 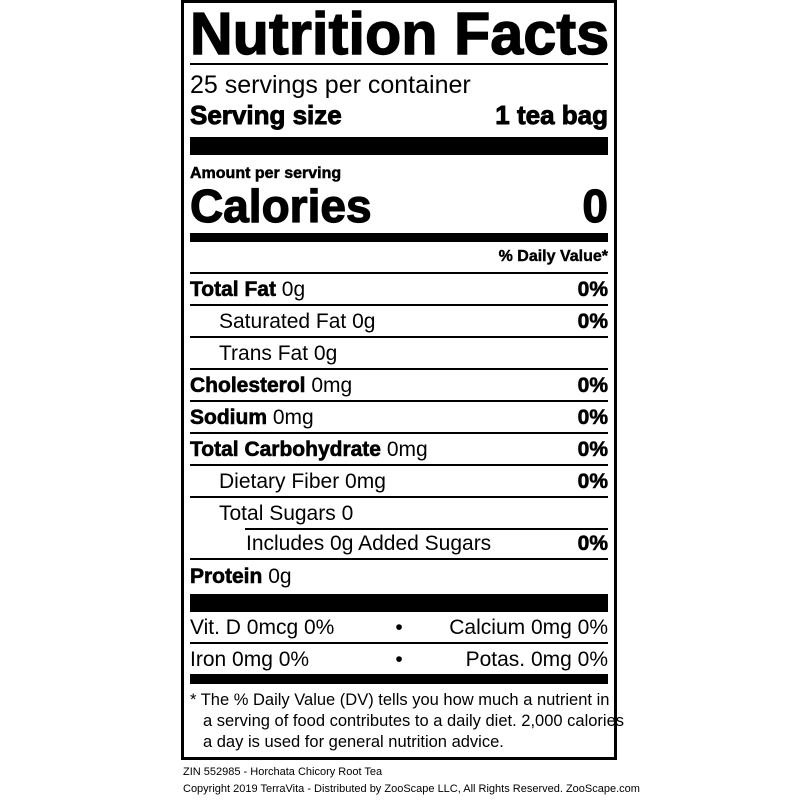 What do you see at coordinates (369, 543) in the screenshot?
I see `nutrient-name: Includes 0g Added Sugars` at bounding box center [369, 543].